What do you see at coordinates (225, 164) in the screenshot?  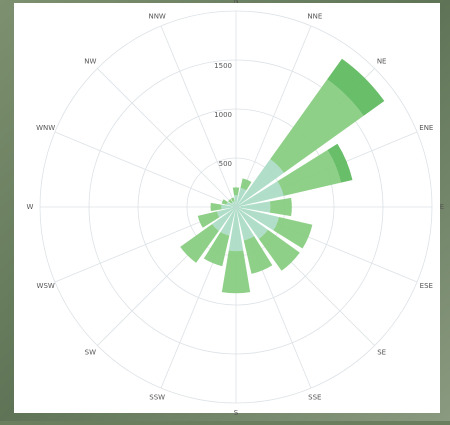 I see `r-tick-label: 500` at bounding box center [225, 164].